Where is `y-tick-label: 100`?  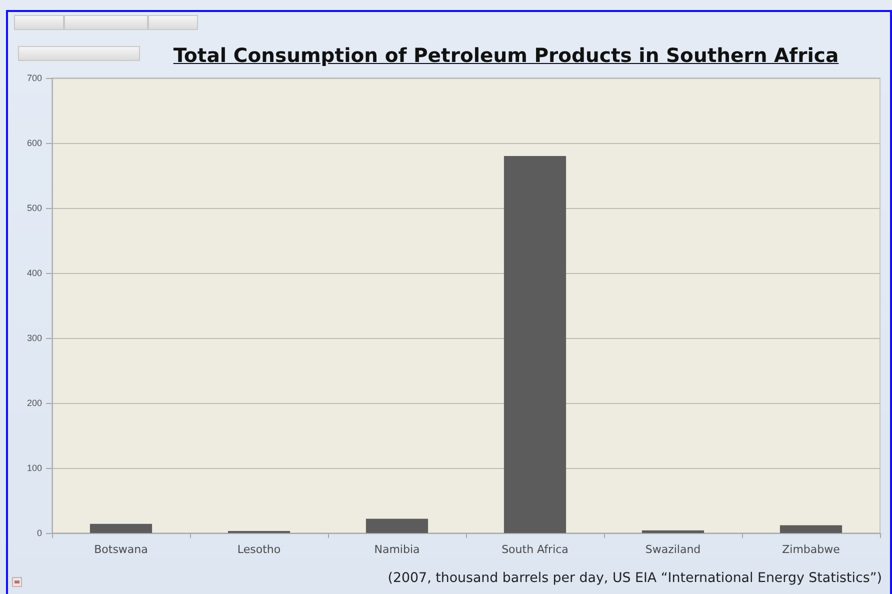 y-tick-label: 100 is located at coordinates (34, 468).